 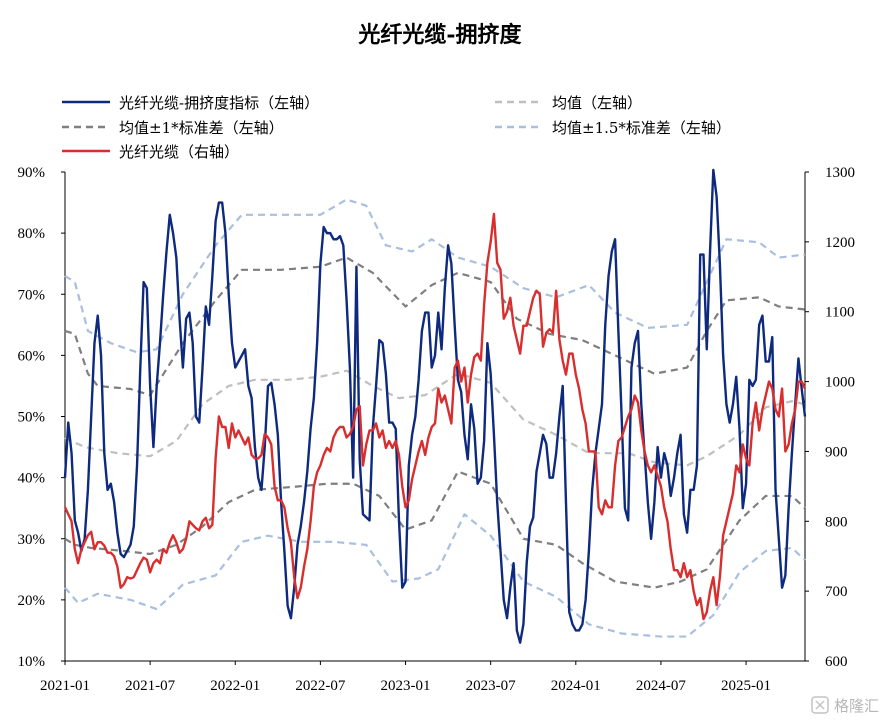 What do you see at coordinates (406, 686) in the screenshot?
I see `x-tick-label: 2023-01` at bounding box center [406, 686].